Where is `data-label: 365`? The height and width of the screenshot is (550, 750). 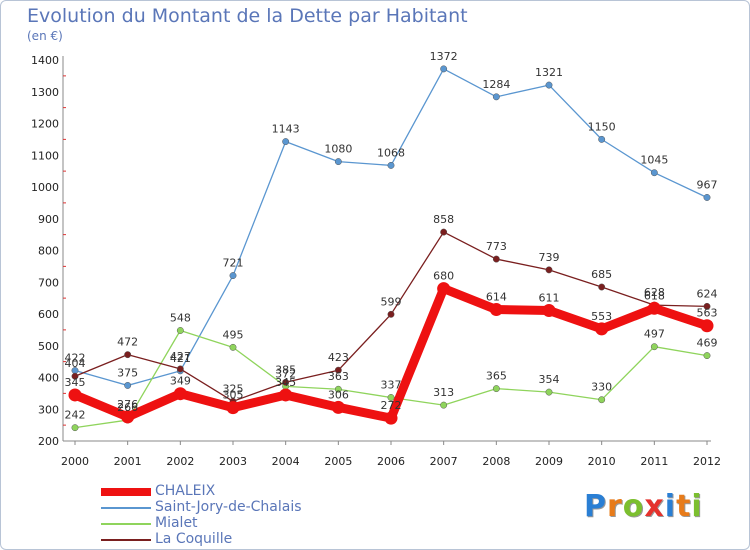
data-label: 365 is located at coordinates (496, 376).